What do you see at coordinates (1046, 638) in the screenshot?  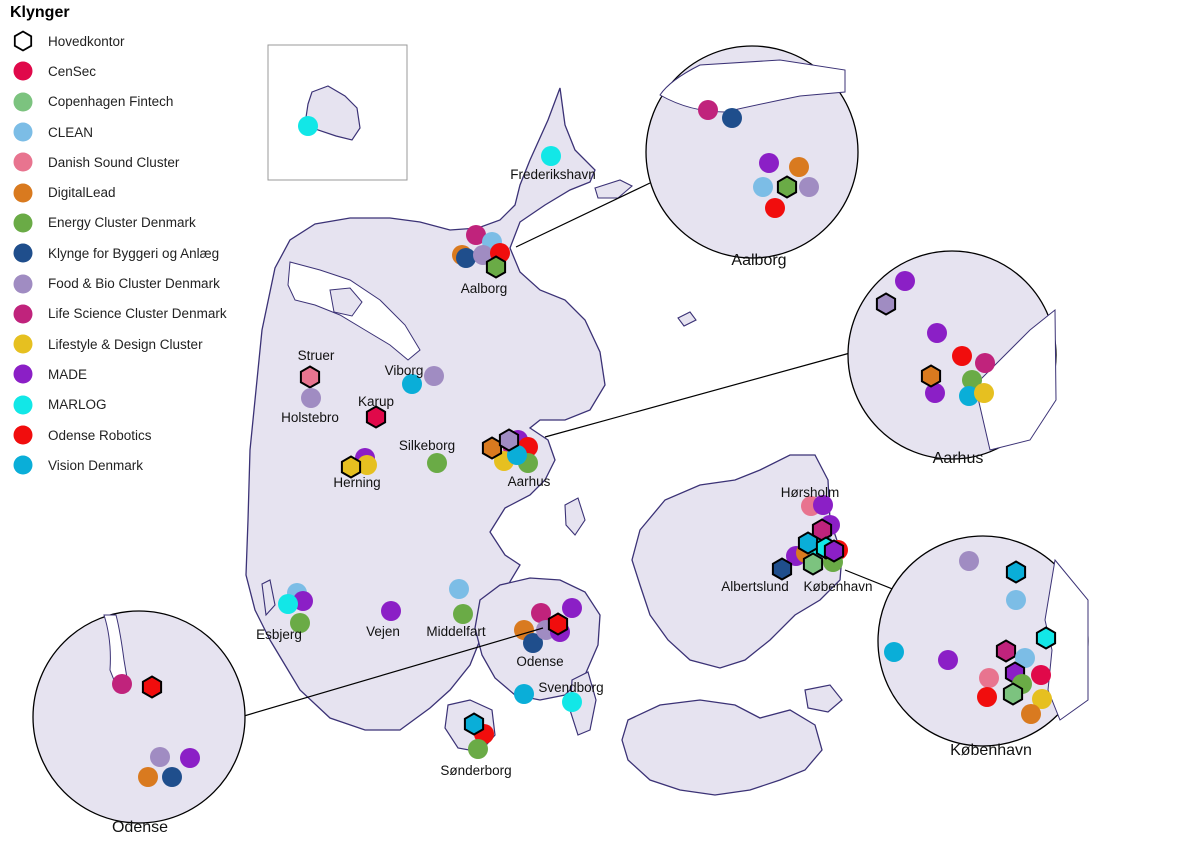 I see `hq-marker-marlog` at bounding box center [1046, 638].